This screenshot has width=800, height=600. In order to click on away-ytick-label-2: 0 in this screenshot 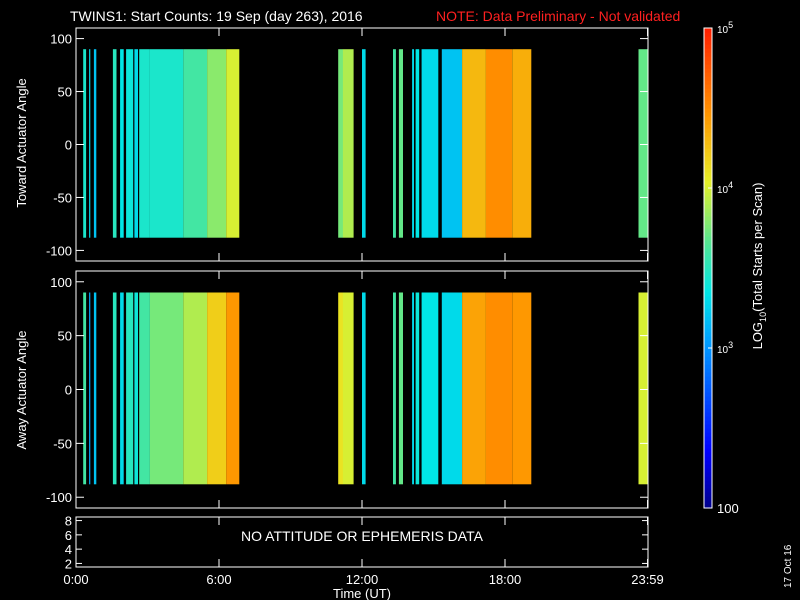, I will do `click(68, 390)`.